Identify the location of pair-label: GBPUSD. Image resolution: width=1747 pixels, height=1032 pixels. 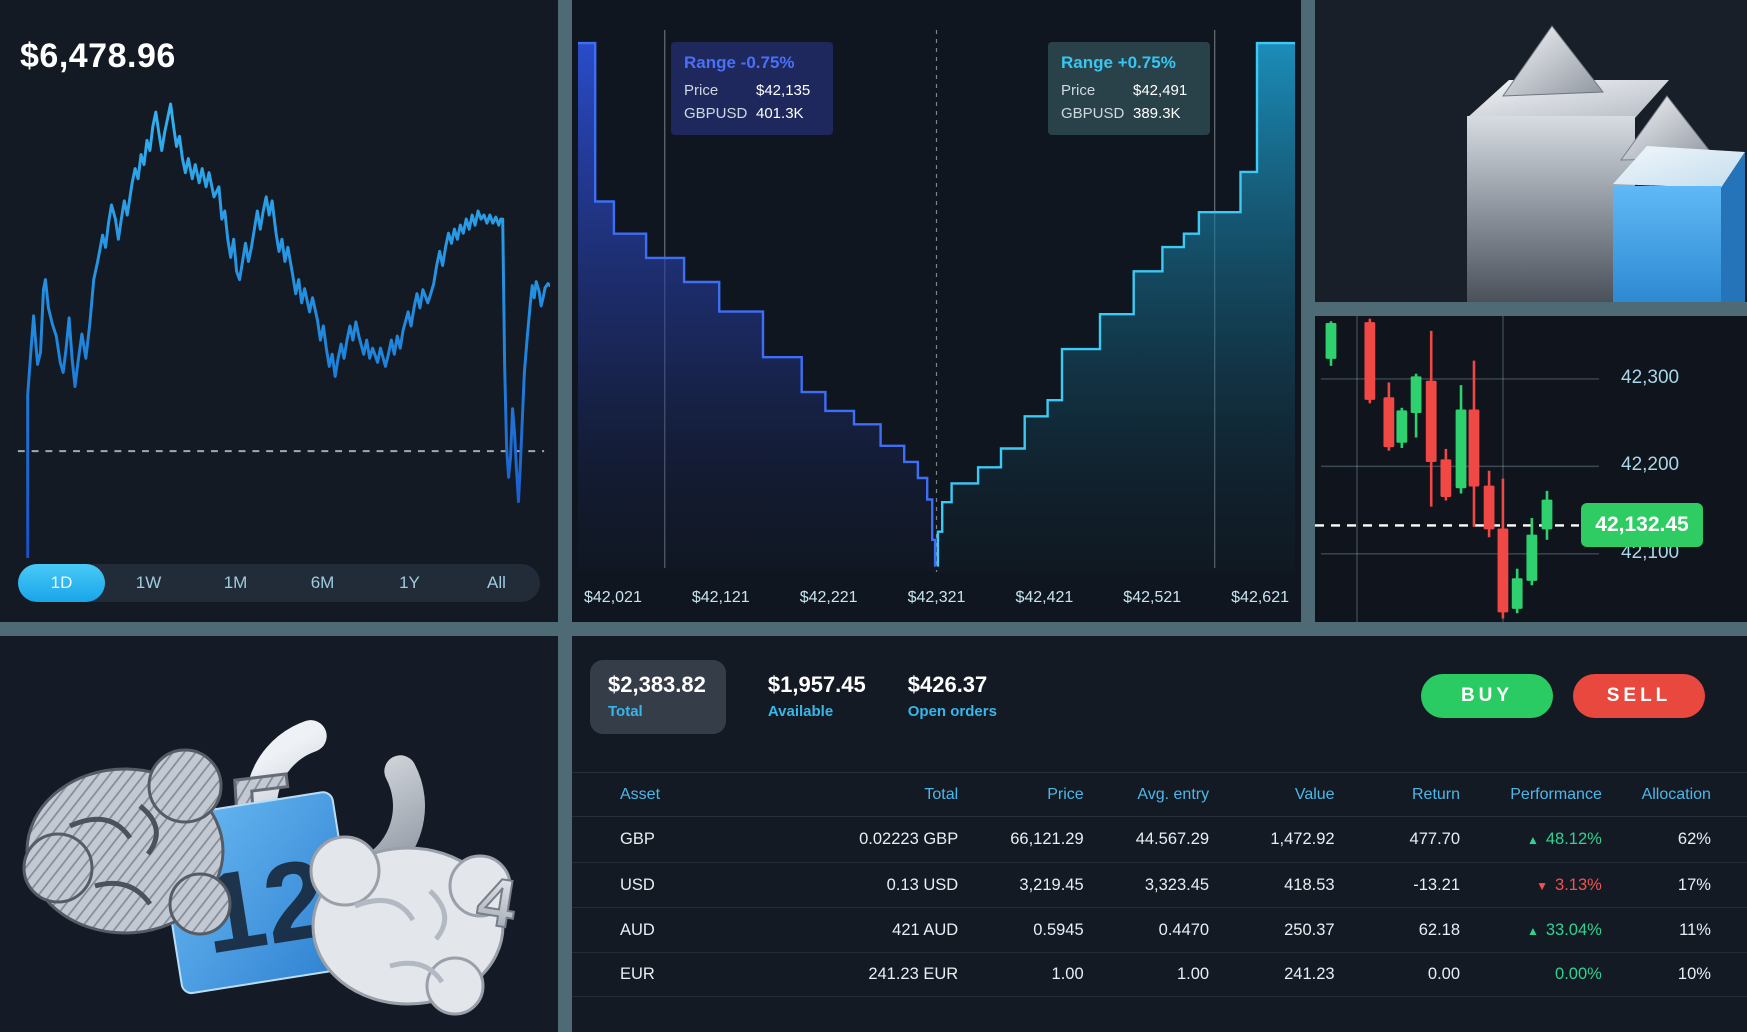
(716, 113).